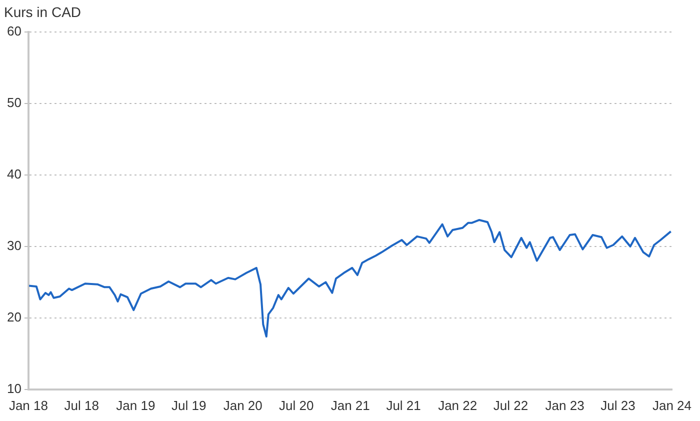 The width and height of the screenshot is (700, 421). I want to click on x-tick-label: Jul 21, so click(403, 405).